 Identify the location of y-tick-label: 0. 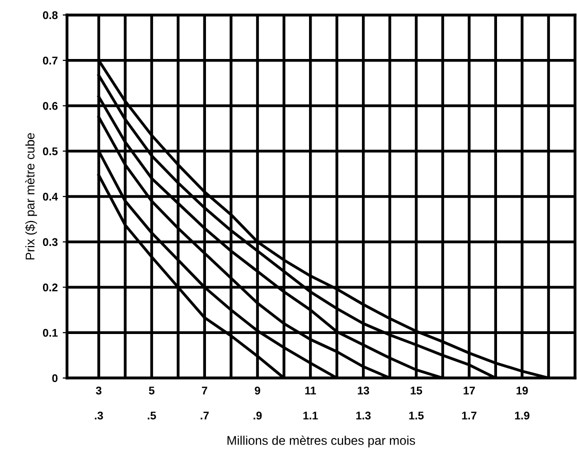
(55, 378).